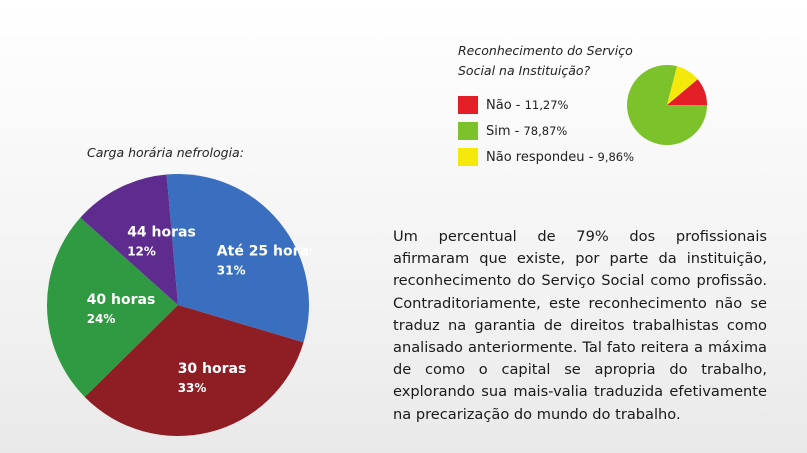 The width and height of the screenshot is (807, 453). I want to click on legend-percent: 78,87%, so click(545, 130).